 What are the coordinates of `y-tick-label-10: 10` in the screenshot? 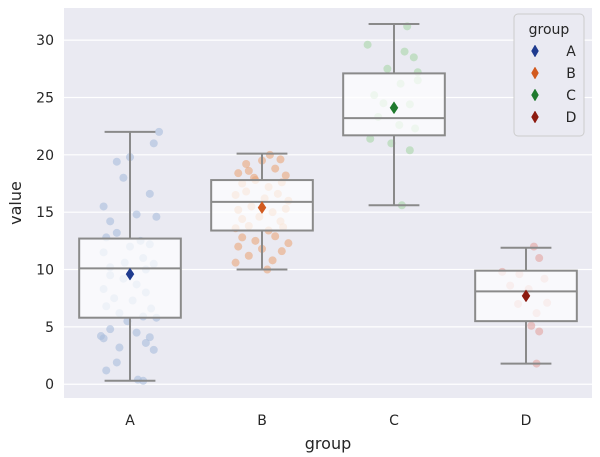 It's located at (45, 271).